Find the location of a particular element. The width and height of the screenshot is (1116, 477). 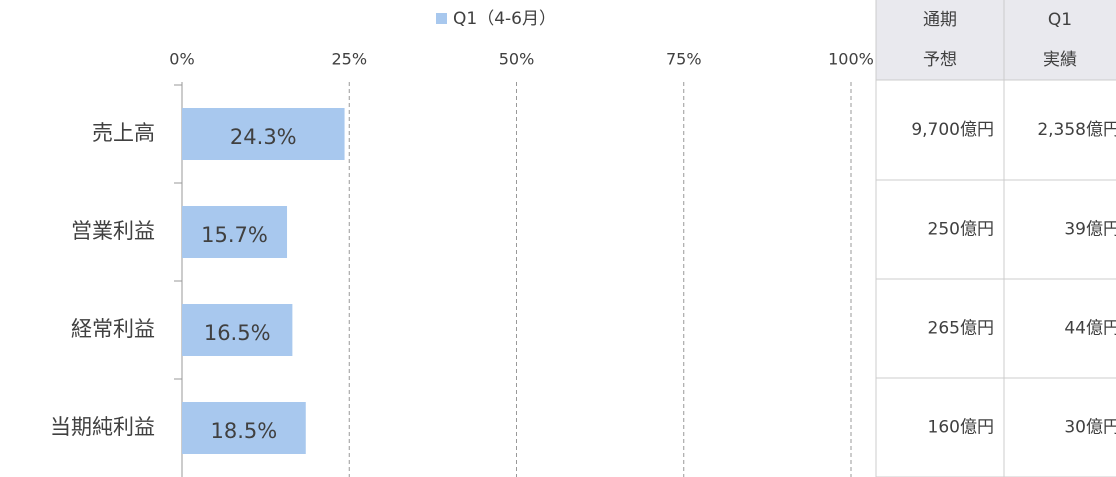

y-tick-label: 当期純利益 is located at coordinates (102, 427).